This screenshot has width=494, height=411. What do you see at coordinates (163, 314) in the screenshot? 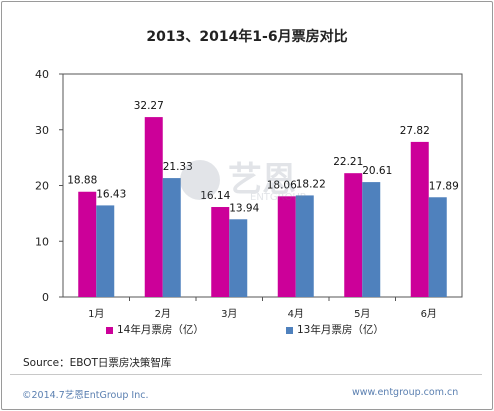
I see `x-tick-label: 2月` at bounding box center [163, 314].